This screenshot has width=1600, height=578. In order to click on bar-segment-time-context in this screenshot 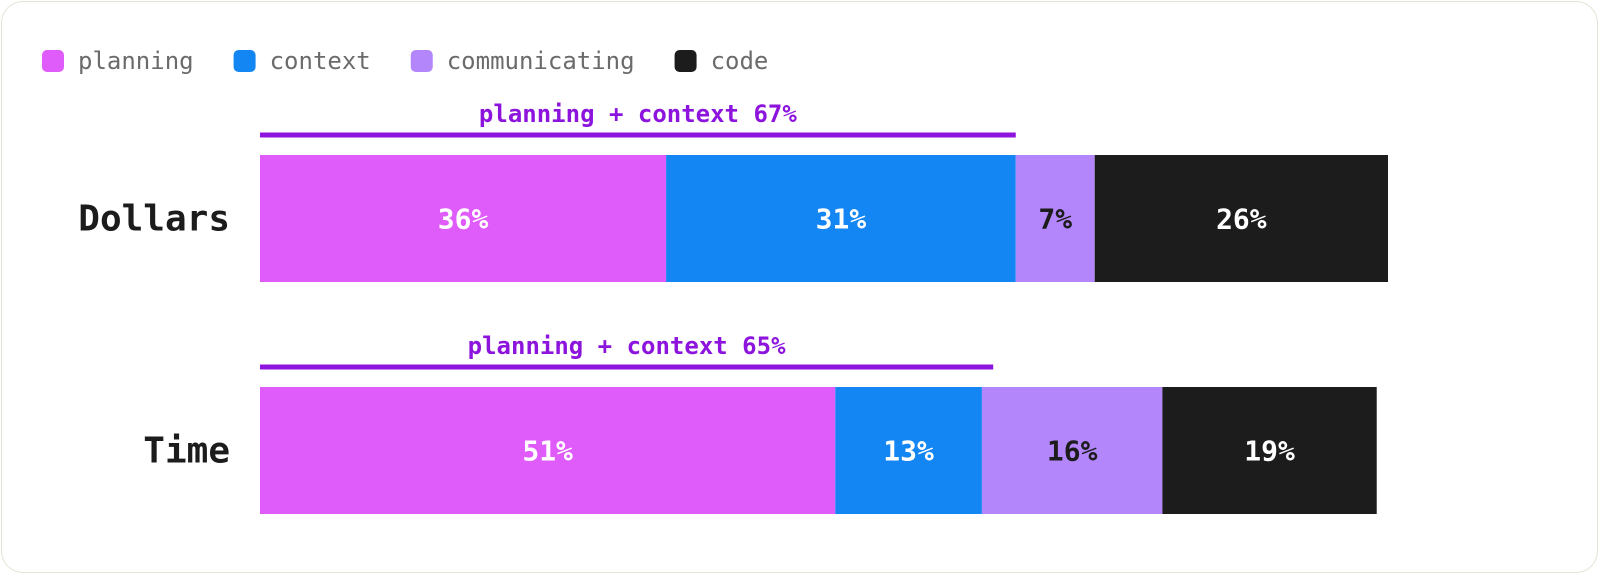, I will do `click(908, 450)`.